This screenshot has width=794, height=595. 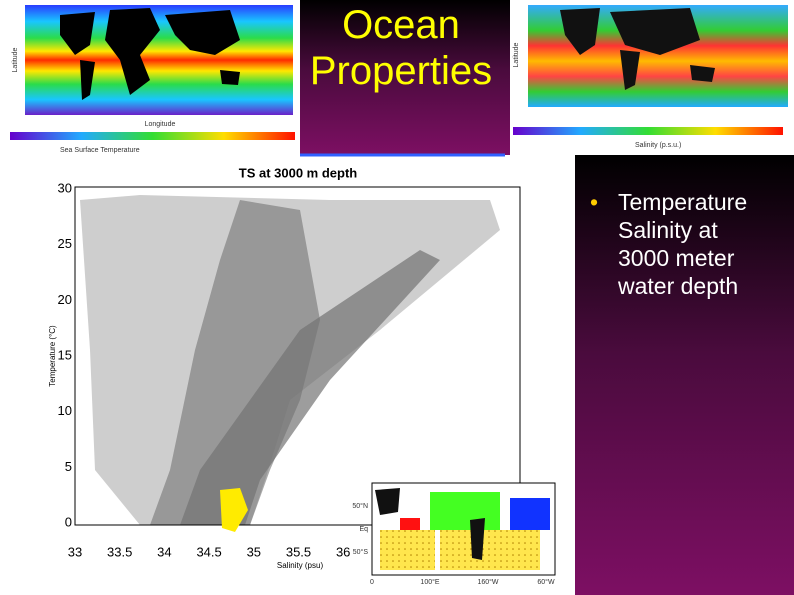 What do you see at coordinates (343, 551) in the screenshot?
I see `x-tick-label: 36` at bounding box center [343, 551].